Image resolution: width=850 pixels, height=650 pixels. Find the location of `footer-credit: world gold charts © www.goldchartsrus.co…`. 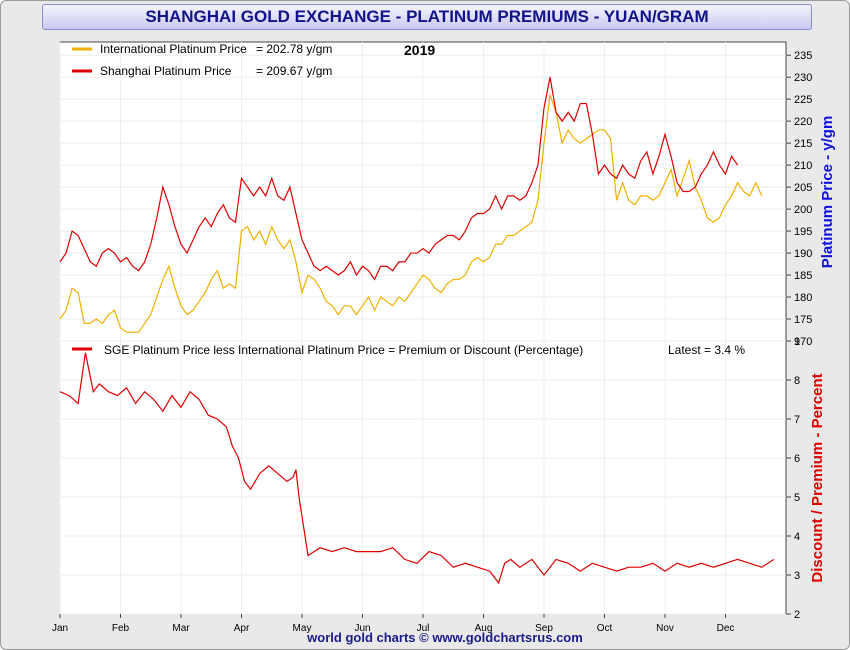

footer-credit: world gold charts © www.goldchartsrus.co… is located at coordinates (444, 637).